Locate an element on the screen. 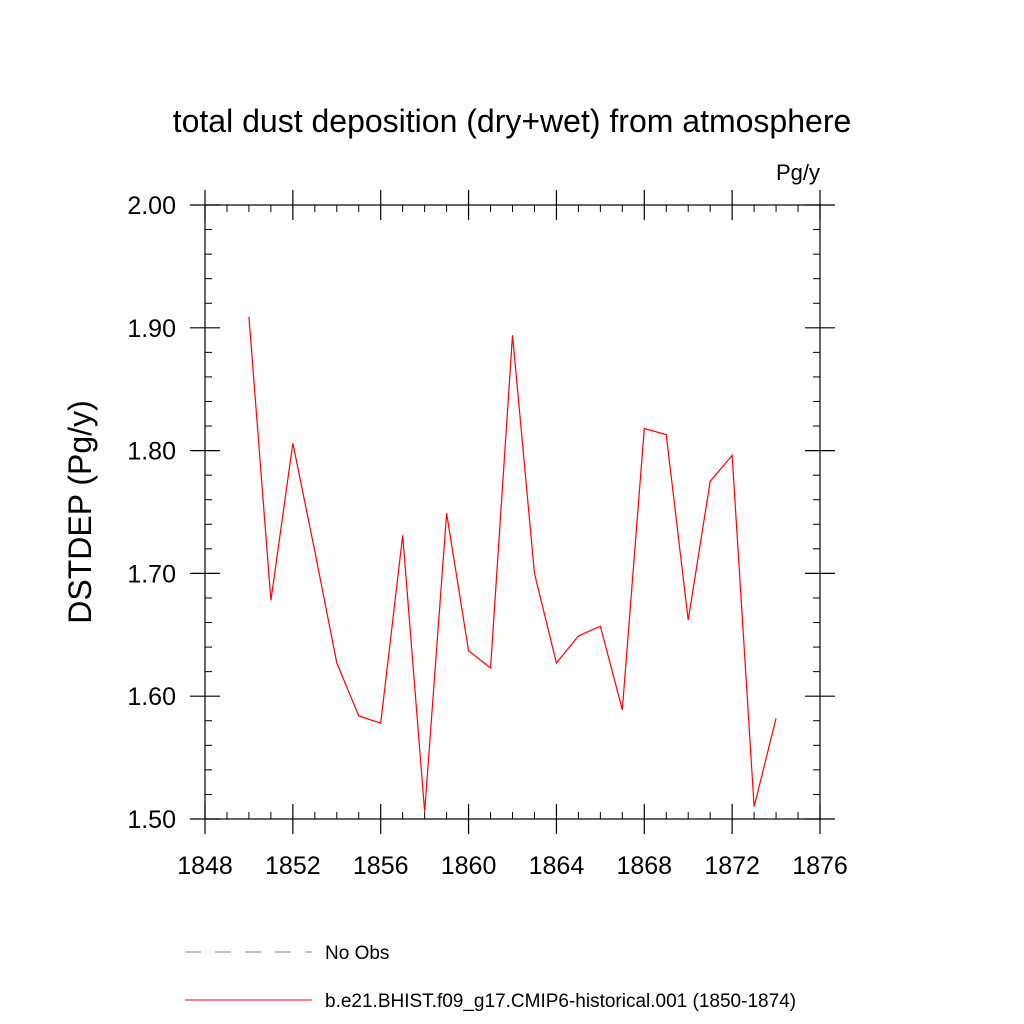 Image resolution: width=1024 pixels, height=1024 pixels. y-tick-label: 1.60 is located at coordinates (151, 697).